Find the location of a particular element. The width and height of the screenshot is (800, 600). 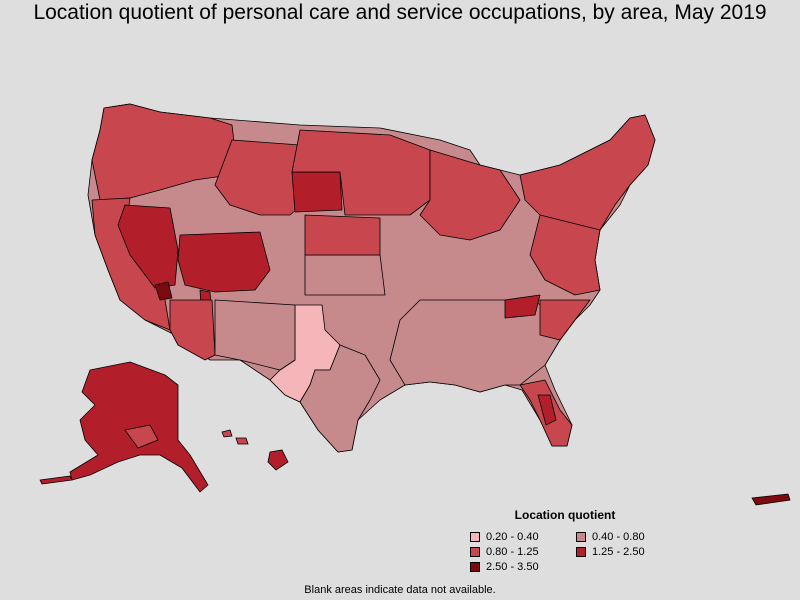

upper-midwest-region is located at coordinates (361, 172).